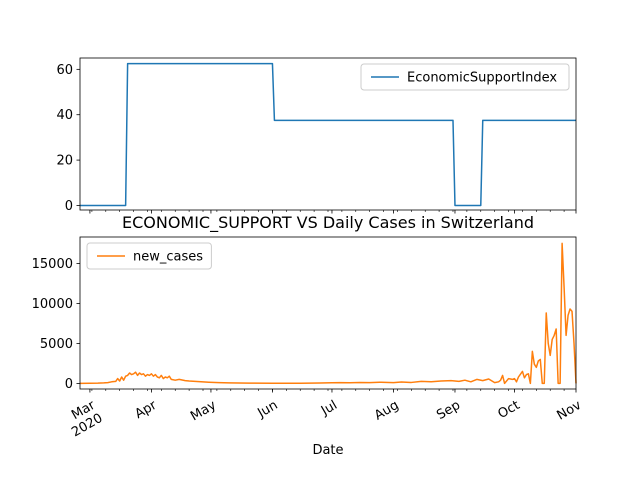  I want to click on x-tick-label-group: Jul, so click(329, 408).